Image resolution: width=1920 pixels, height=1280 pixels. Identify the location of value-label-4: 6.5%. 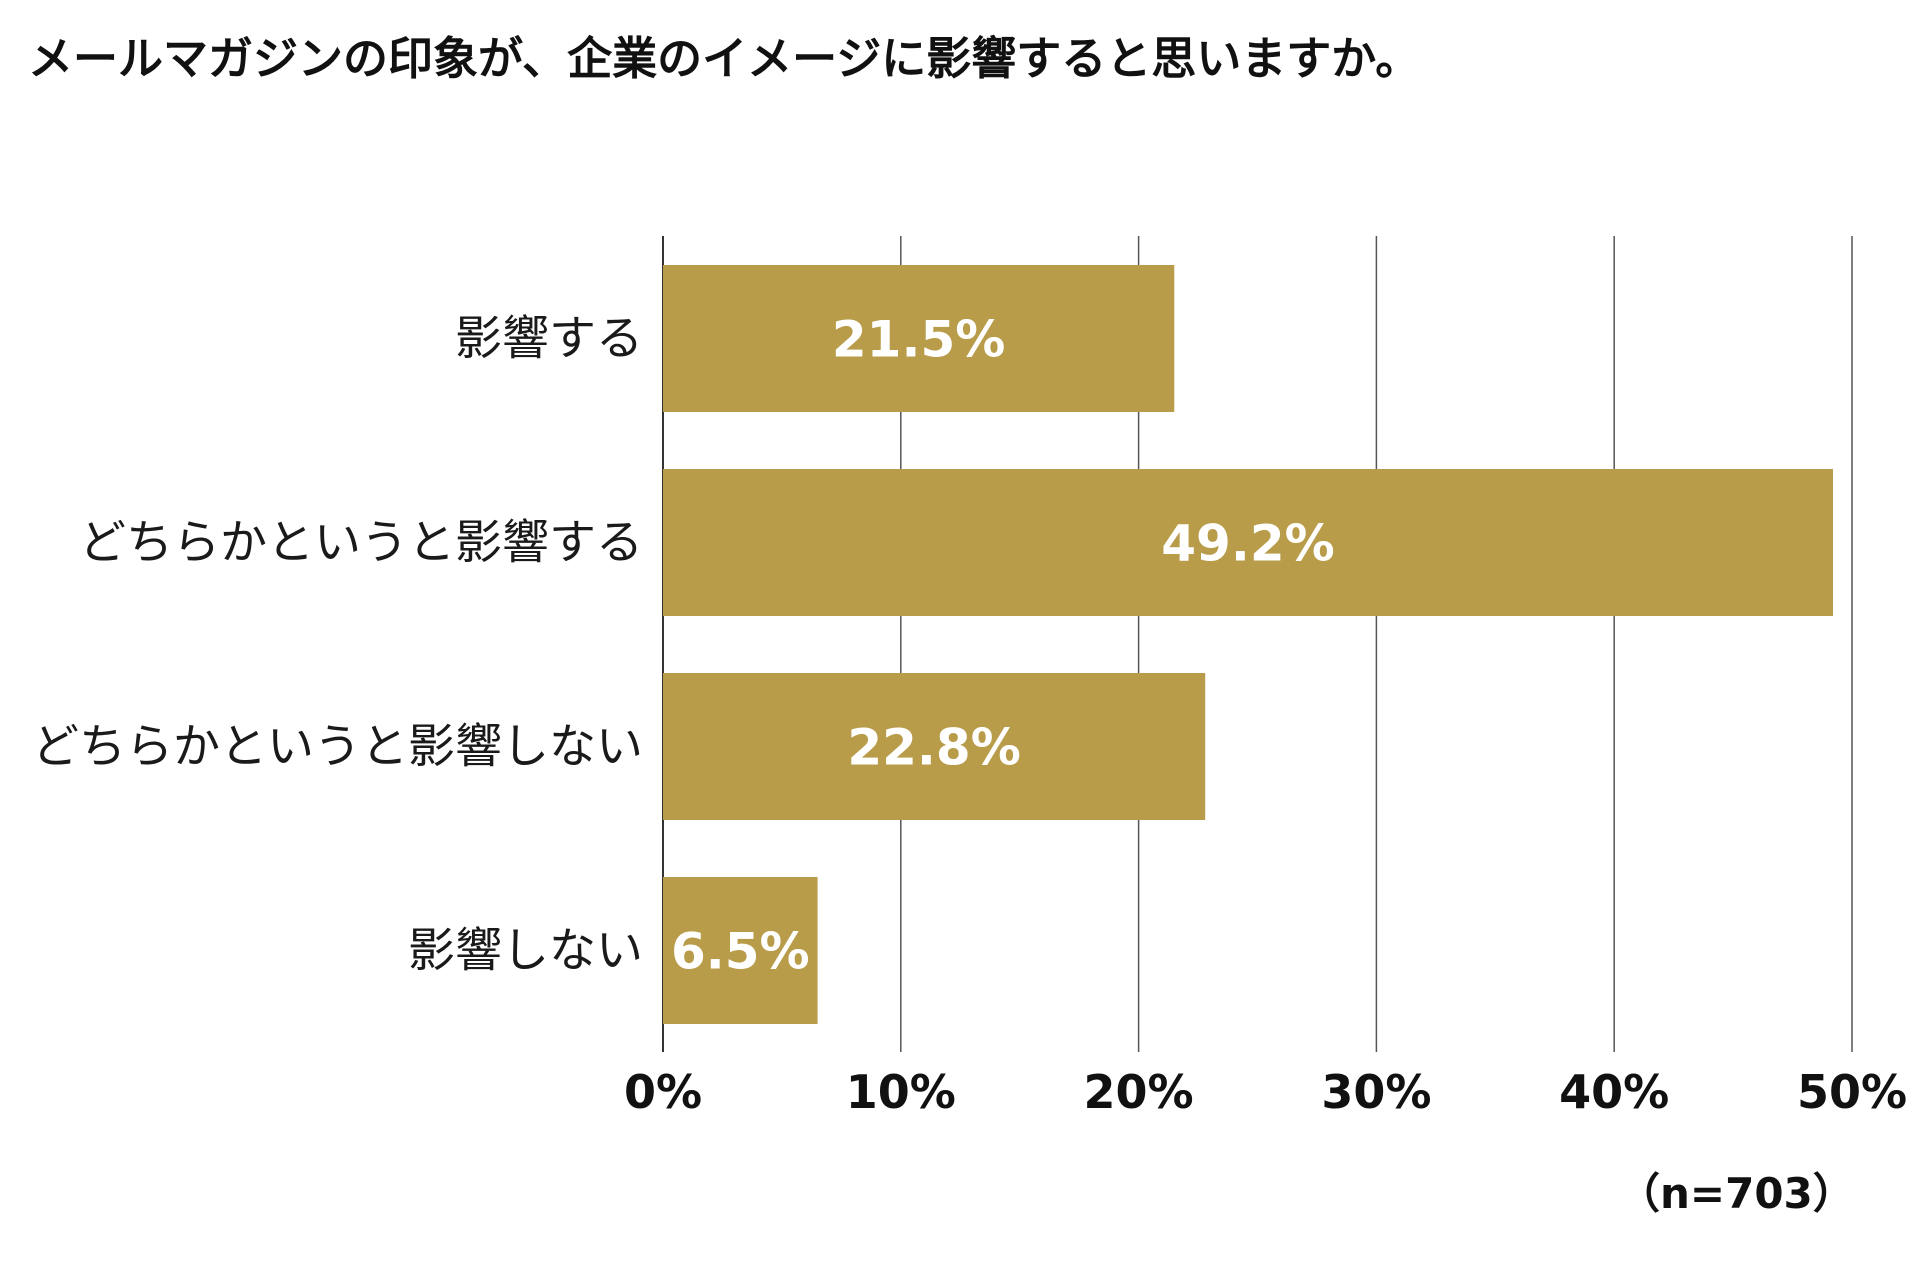
(740, 952).